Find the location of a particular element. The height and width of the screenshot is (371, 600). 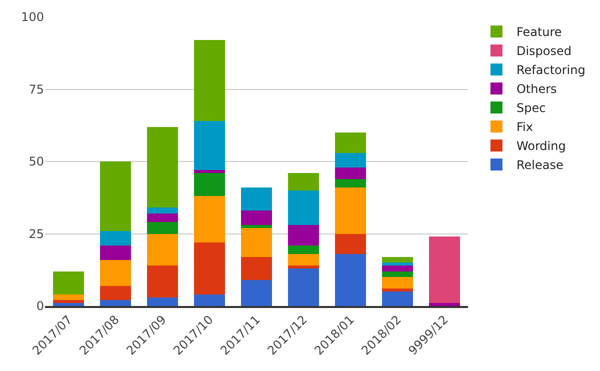

legend-label: Feature is located at coordinates (539, 32).